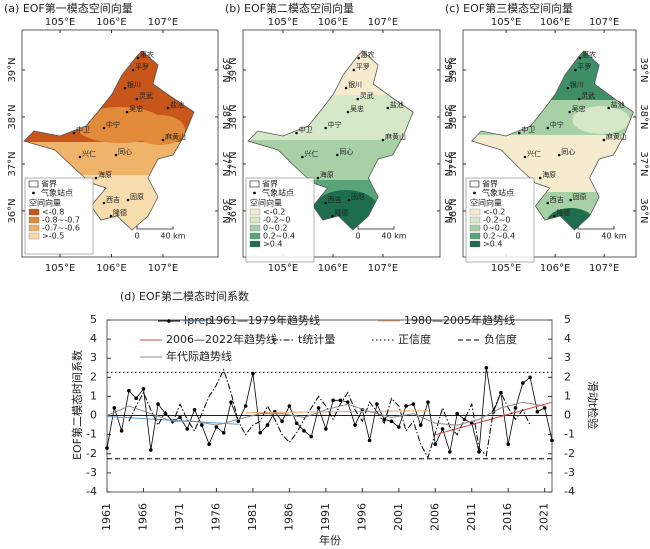 The height and width of the screenshot is (549, 650). What do you see at coordinates (569, 453) in the screenshot?
I see `y2-tick-label: -2` at bounding box center [569, 453].